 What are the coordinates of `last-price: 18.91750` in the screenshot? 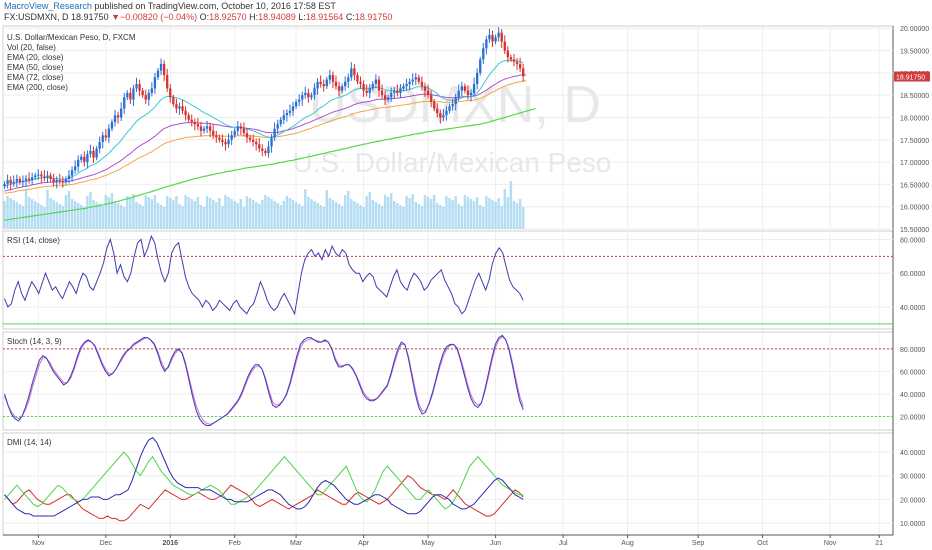 It's located at (90, 17).